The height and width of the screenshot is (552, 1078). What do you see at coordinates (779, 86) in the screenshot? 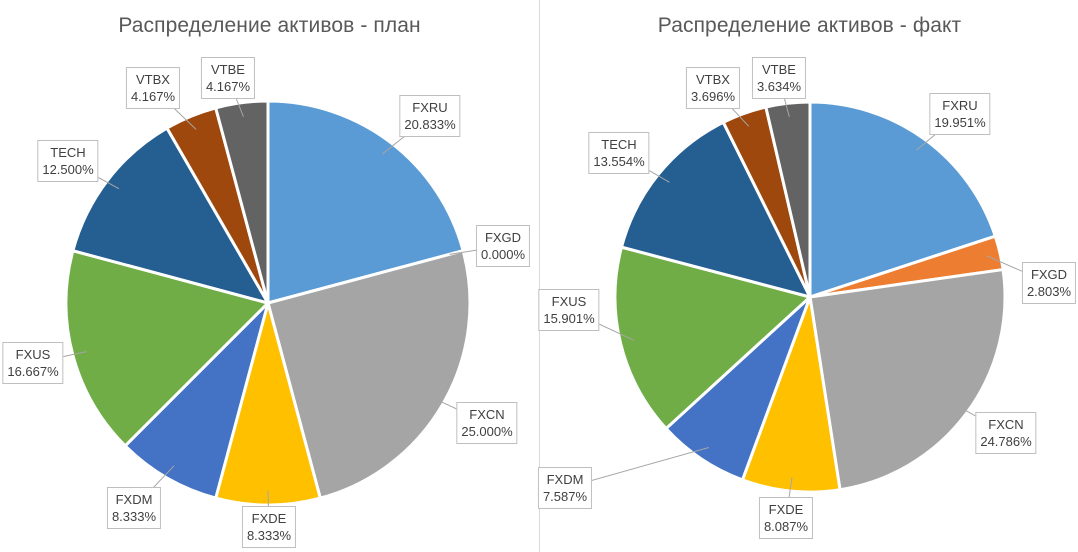
I see `data-label-value: 3.634%` at bounding box center [779, 86].